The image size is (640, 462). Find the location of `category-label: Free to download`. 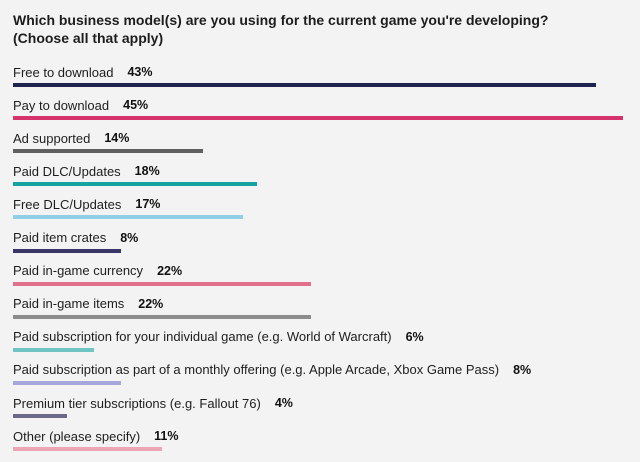

category-label: Free to download is located at coordinates (63, 72).